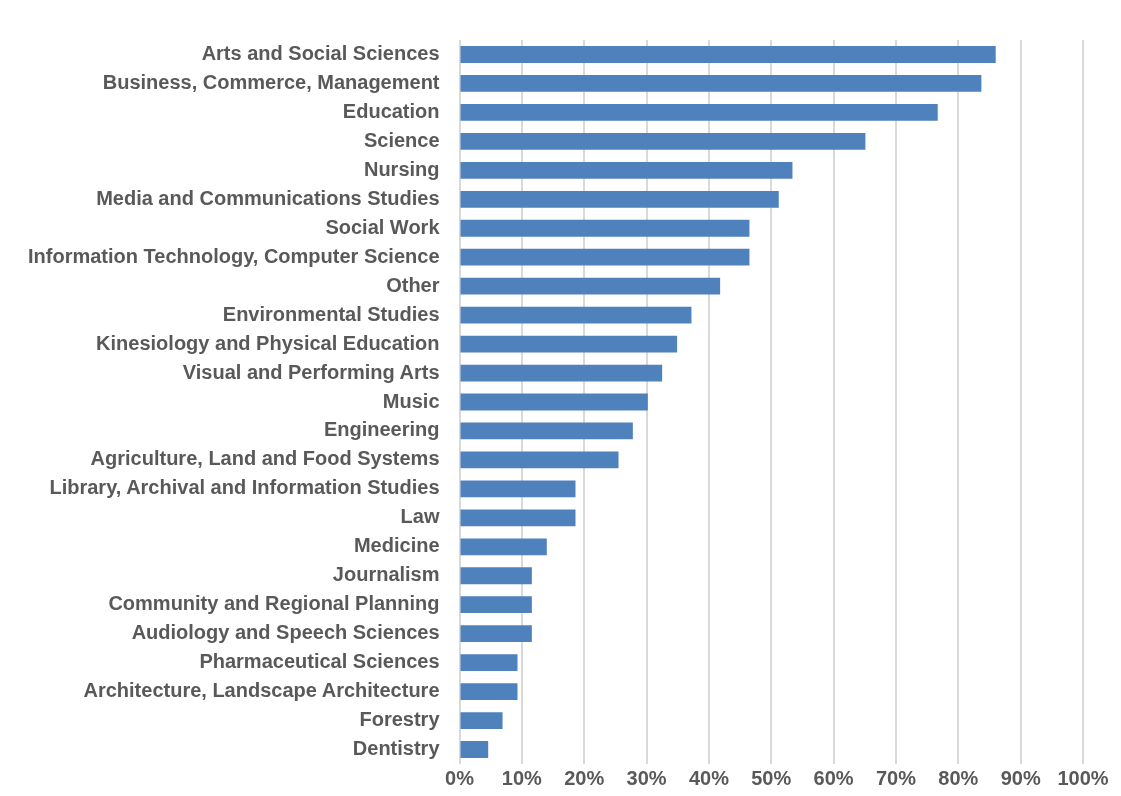 The width and height of the screenshot is (1121, 796). I want to click on x-tick-label: 60%, so click(833, 777).